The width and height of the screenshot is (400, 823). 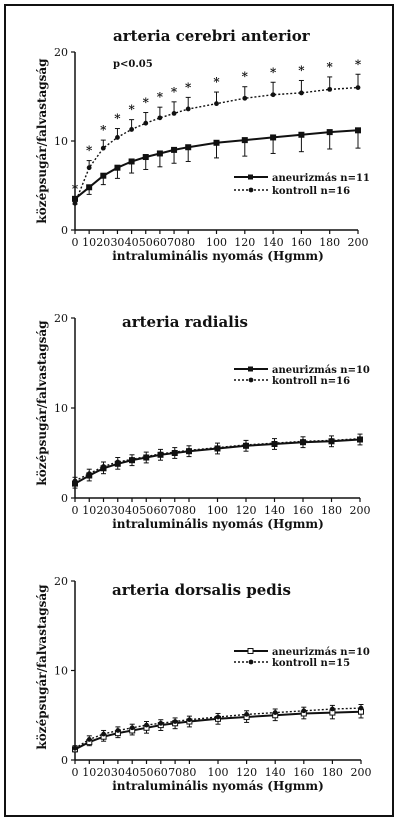 What do you see at coordinates (302, 185) in the screenshot?
I see `legend: aneurizmás n=11 kontroll n=16` at bounding box center [302, 185].